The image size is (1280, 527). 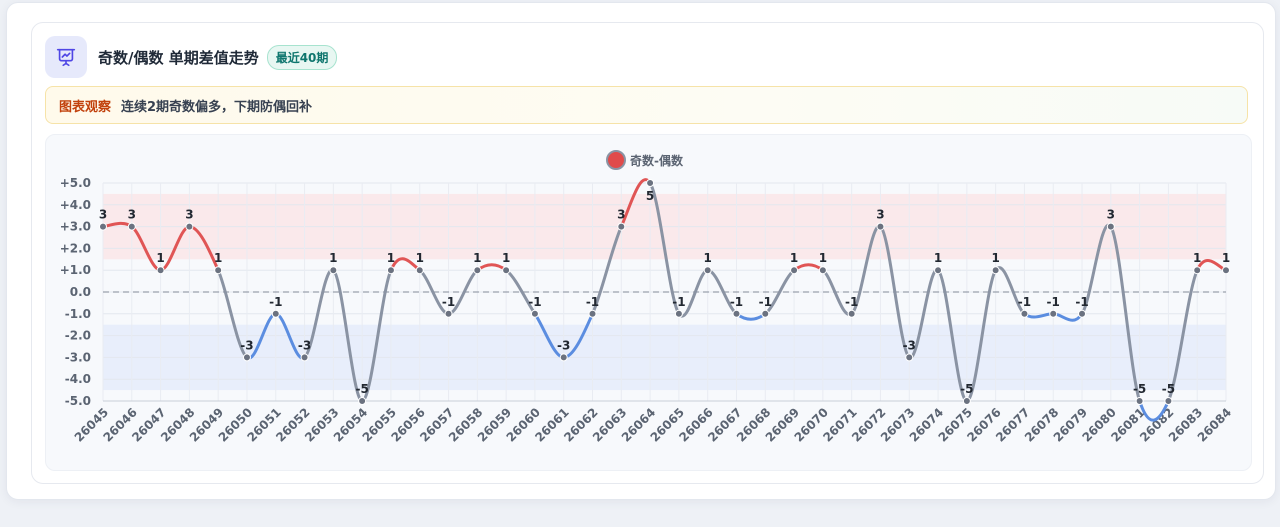 What do you see at coordinates (66, 57) in the screenshot?
I see `presentation-chart-icon` at bounding box center [66, 57].